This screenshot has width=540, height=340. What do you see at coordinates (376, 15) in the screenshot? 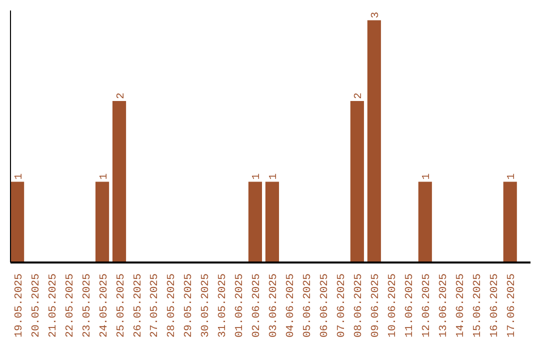
I see `data-label: 3` at bounding box center [376, 15].